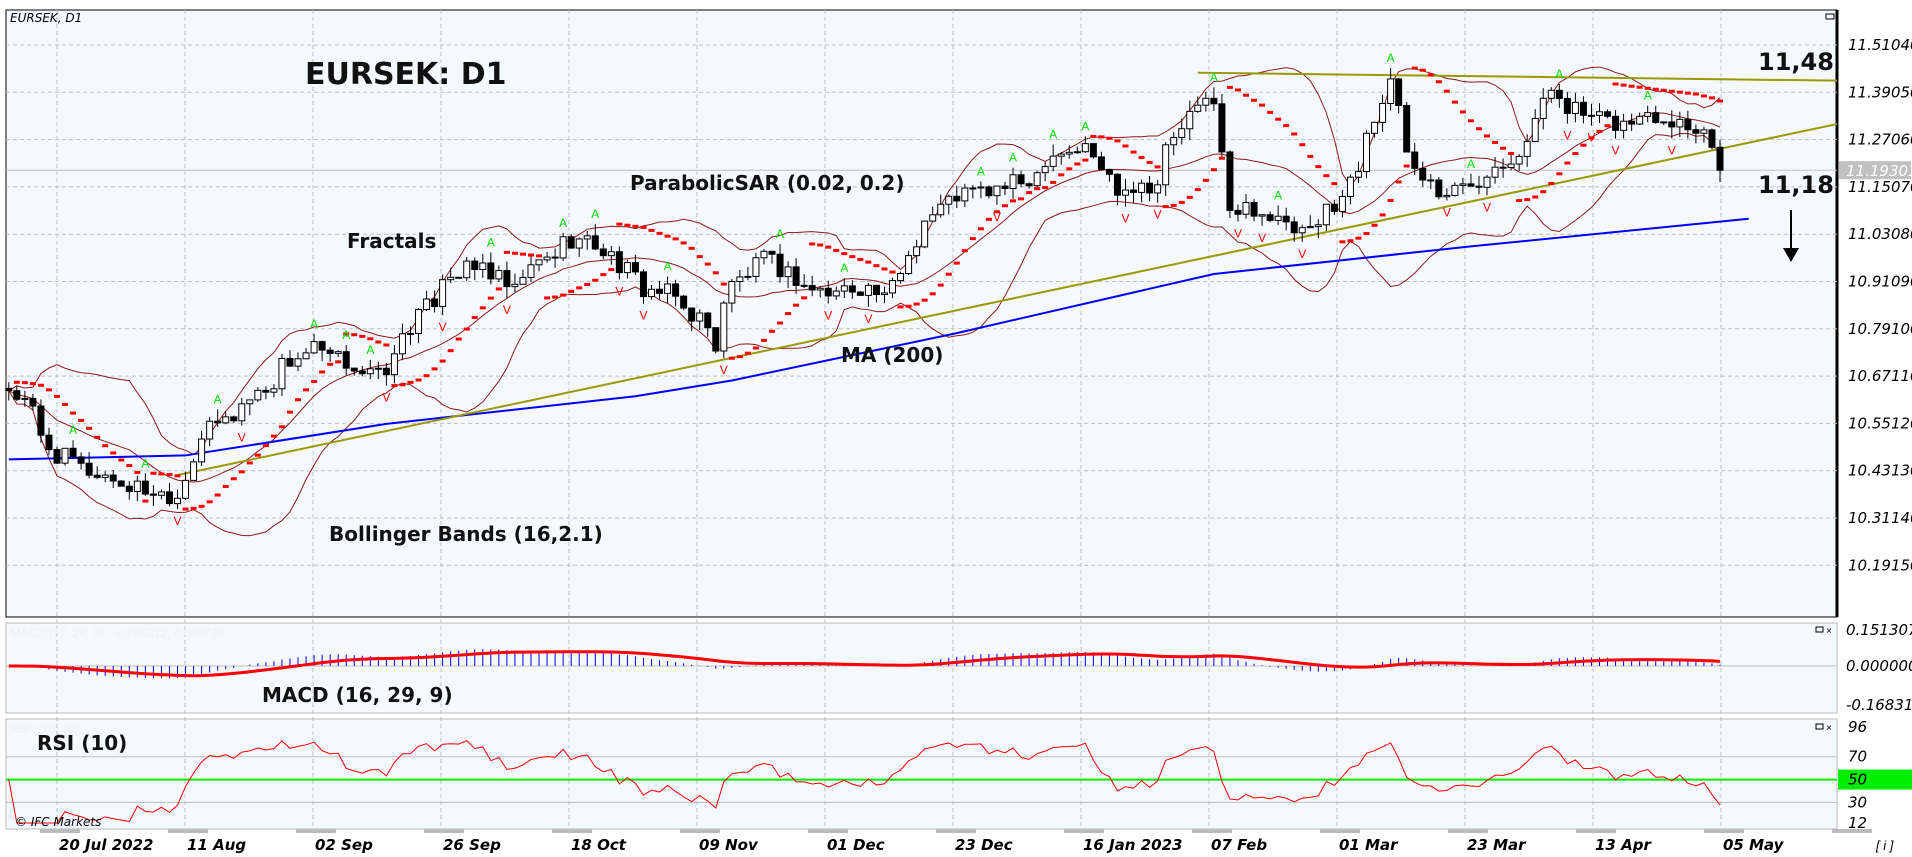 This screenshot has height=857, width=1912. Describe the element at coordinates (1829, 631) in the screenshot. I see `close-macd-icon: ×` at that location.